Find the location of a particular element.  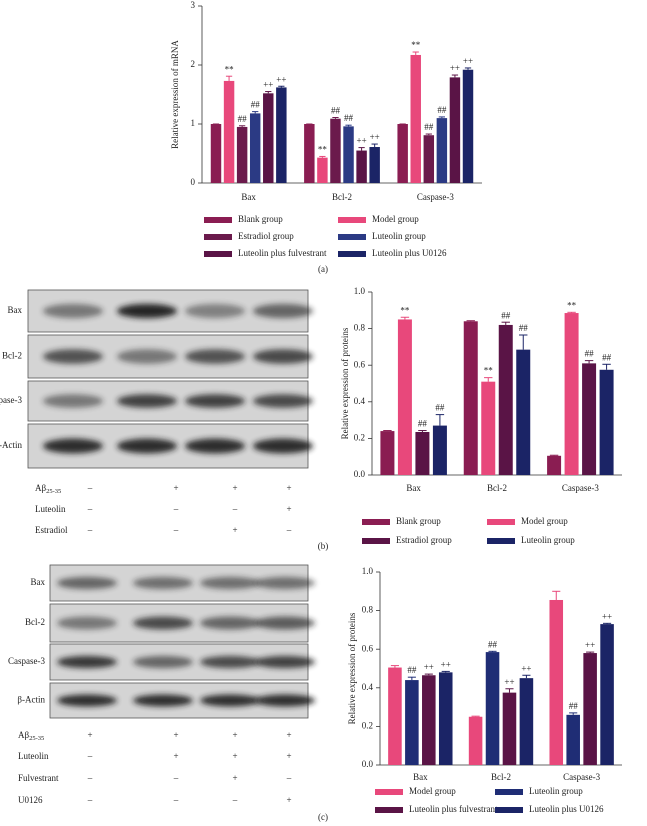

condition-subscript: 25-35 is located at coordinates (53, 491).